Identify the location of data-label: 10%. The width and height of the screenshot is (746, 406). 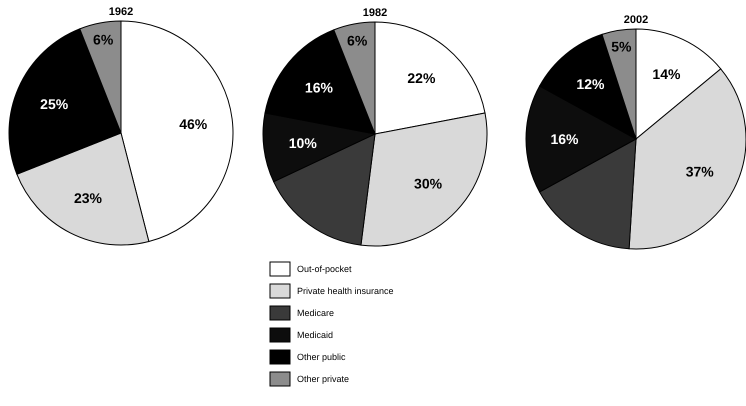
(303, 143).